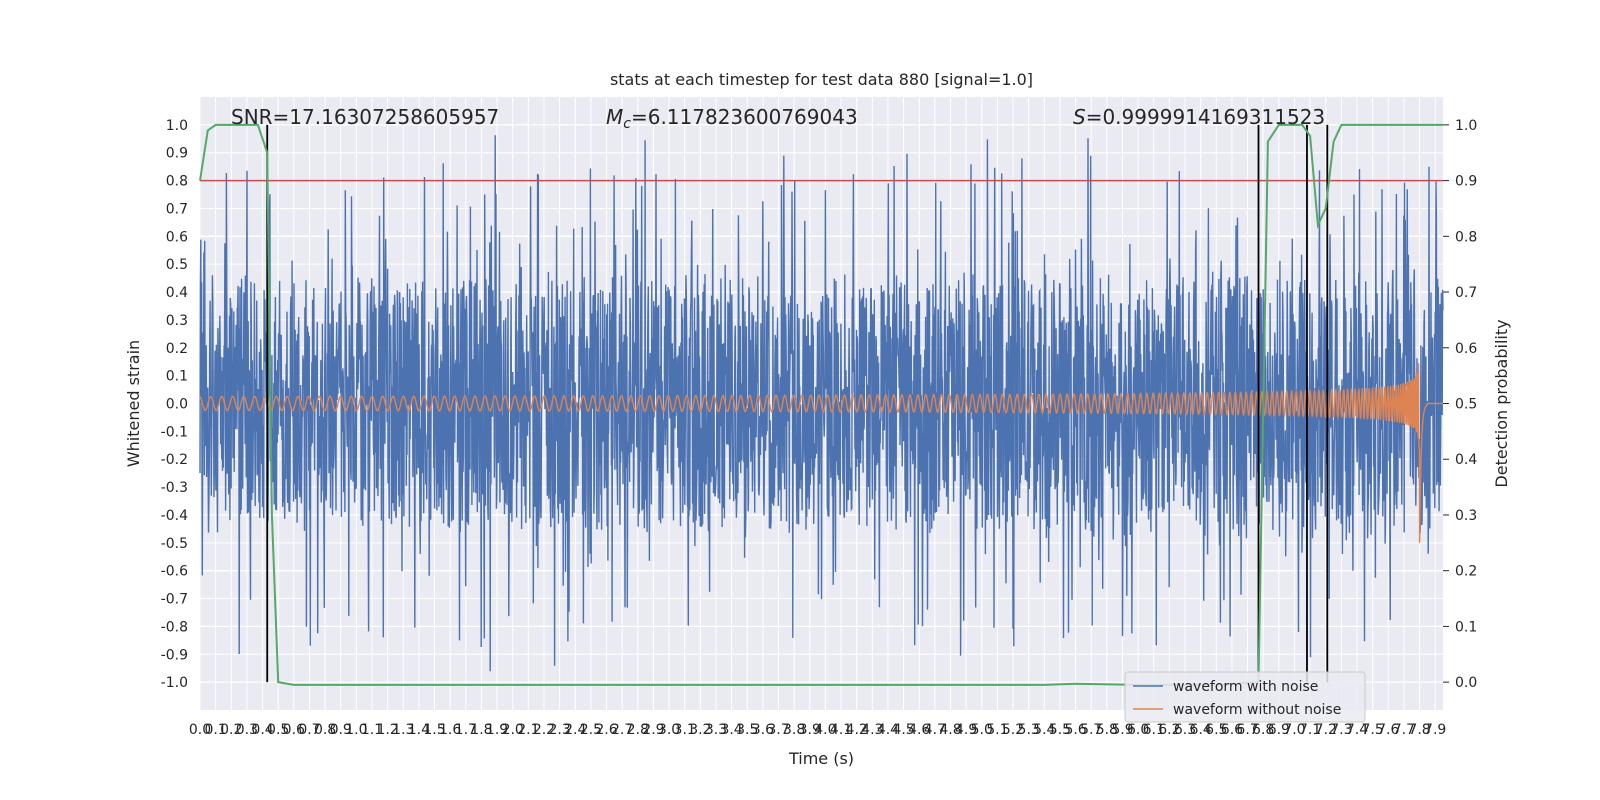 The height and width of the screenshot is (800, 1600). Describe the element at coordinates (1060, 730) in the screenshot. I see `x-tick-label: 5.5` at that location.